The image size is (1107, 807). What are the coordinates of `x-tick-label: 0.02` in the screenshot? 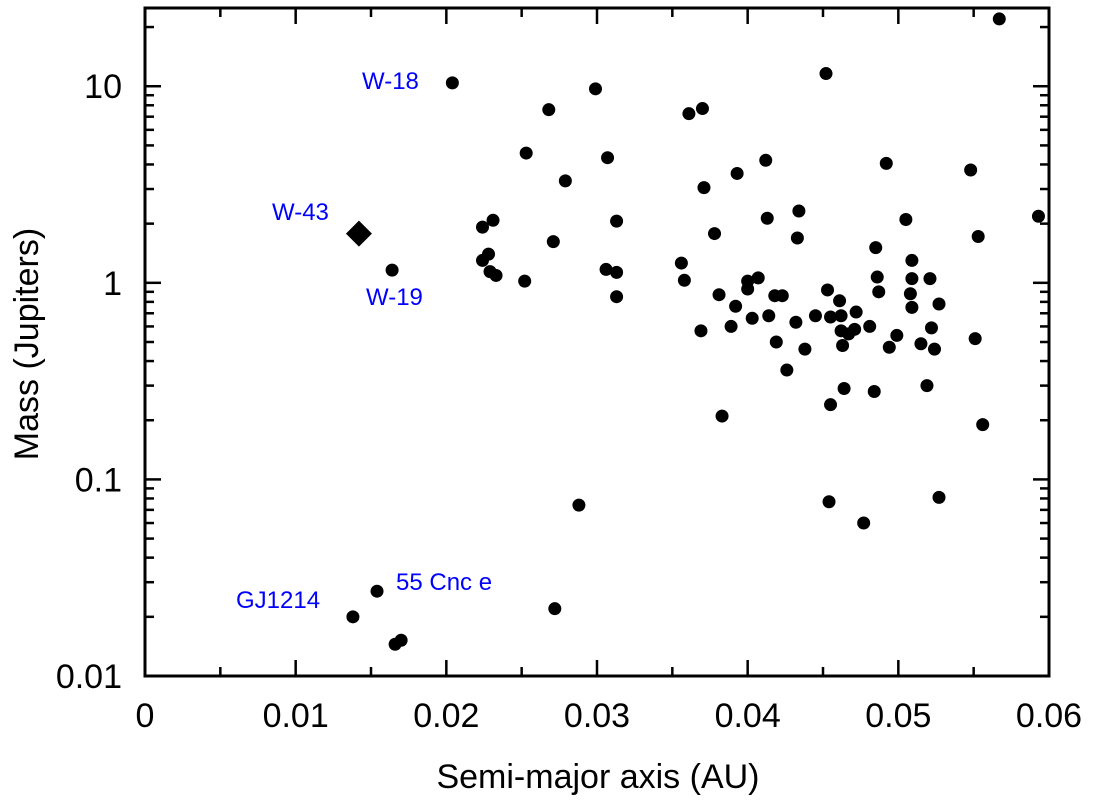 It's located at (446, 716).